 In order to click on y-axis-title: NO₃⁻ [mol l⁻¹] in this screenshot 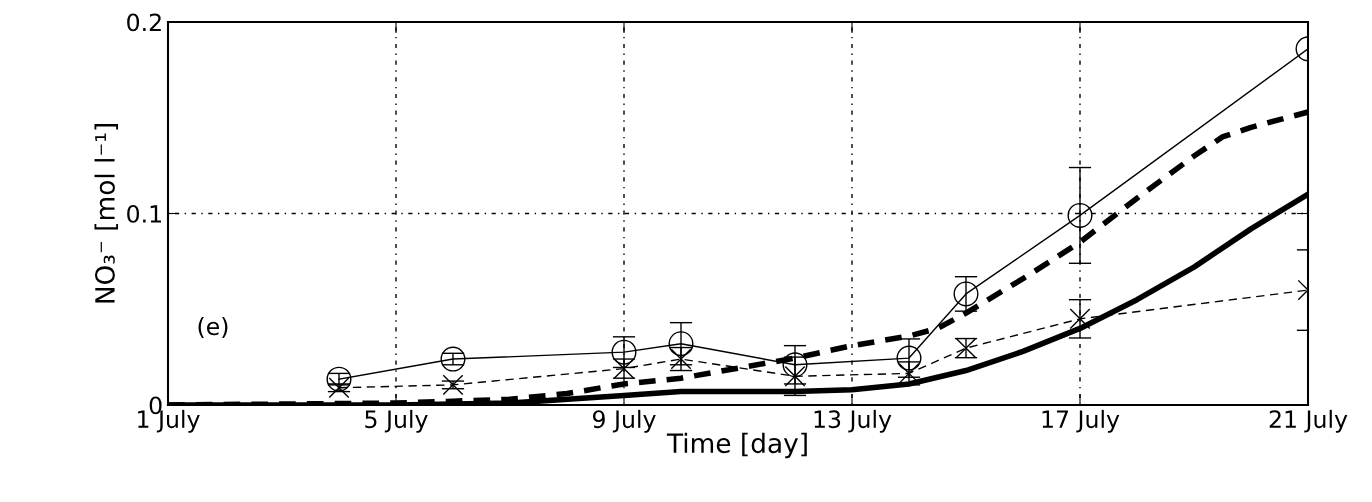, I will do `click(106, 213)`.